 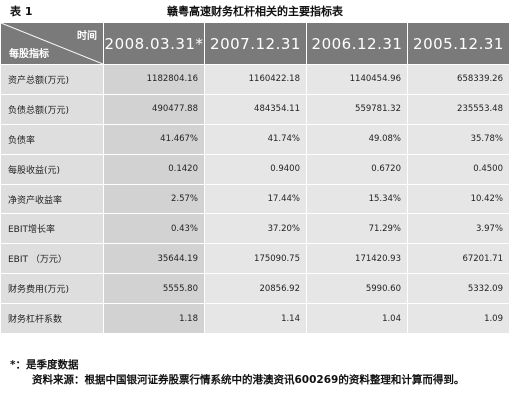 I want to click on value-cell: 2.57%, so click(x=154, y=199).